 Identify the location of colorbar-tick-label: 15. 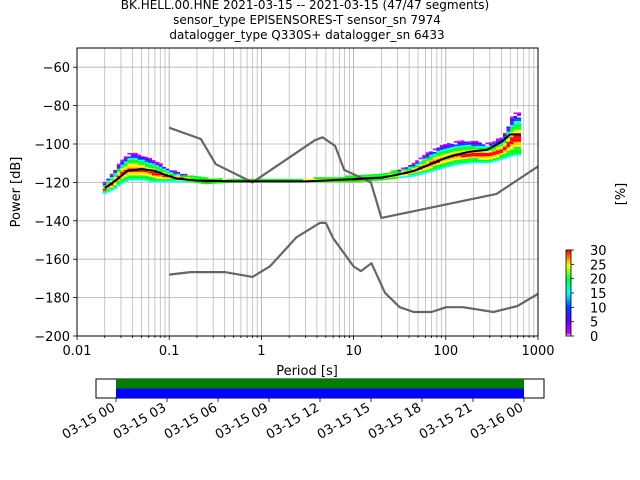
(598, 294).